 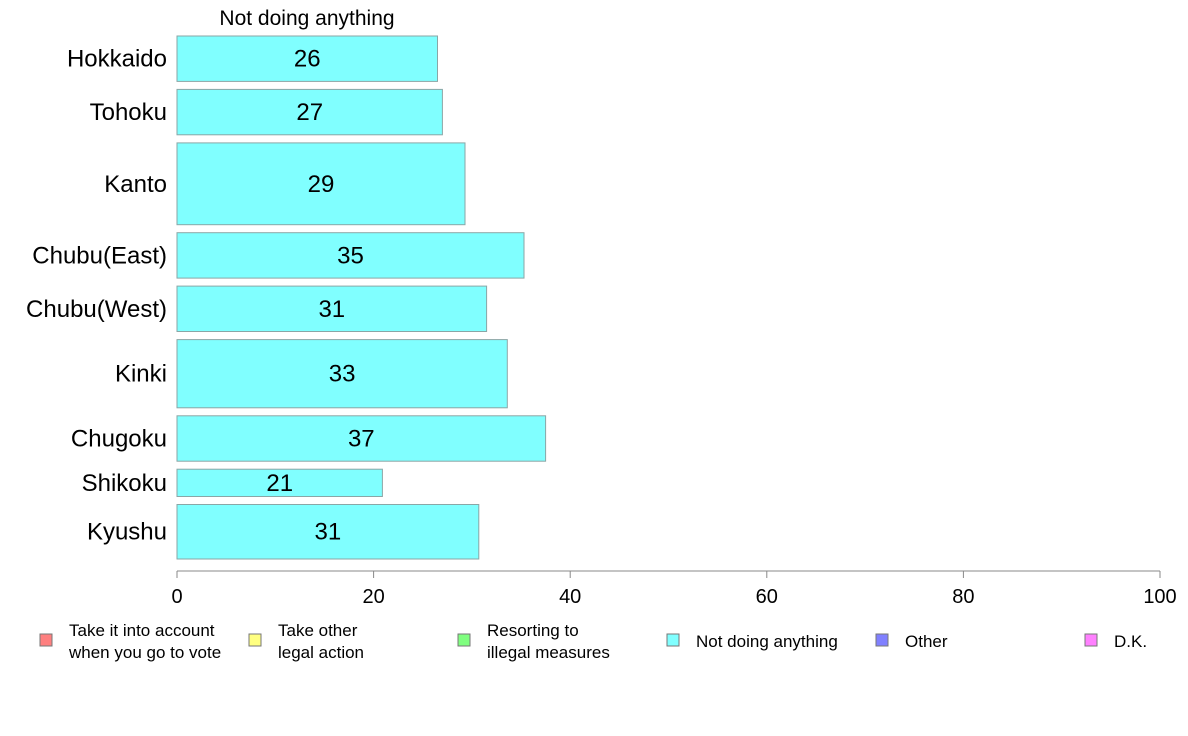 I want to click on legend-label: Resorting to, so click(x=533, y=630).